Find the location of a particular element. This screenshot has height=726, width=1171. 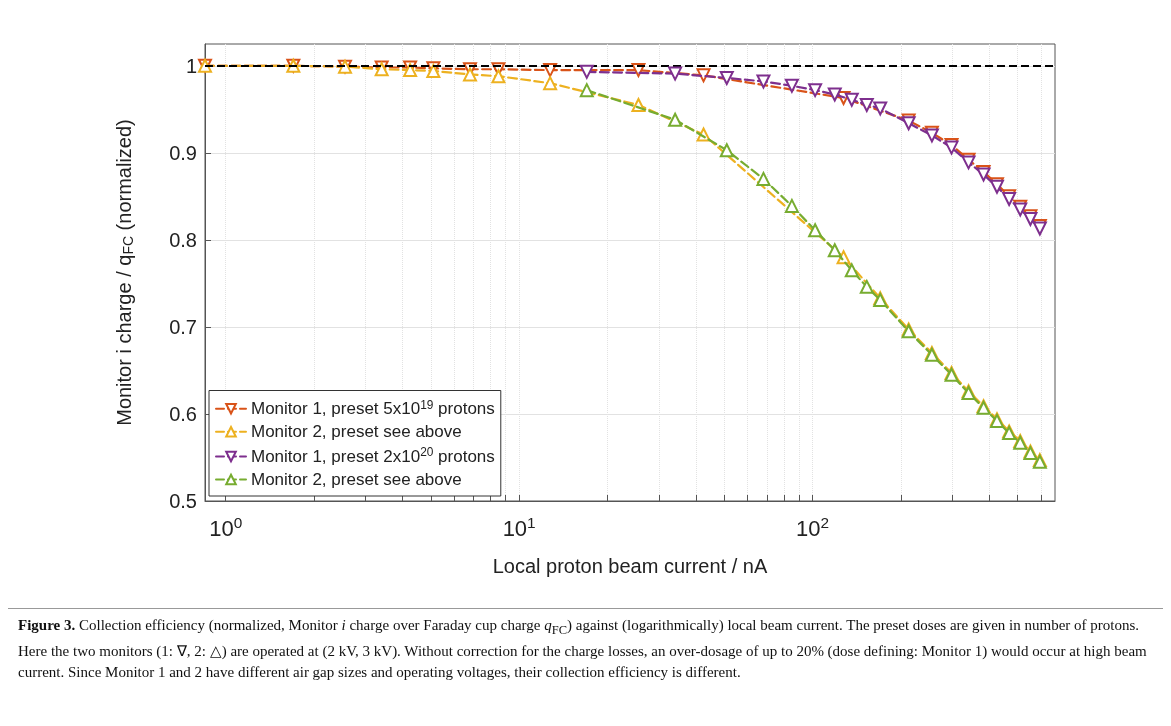

y-tick-label: 0.6 is located at coordinates (183, 413).